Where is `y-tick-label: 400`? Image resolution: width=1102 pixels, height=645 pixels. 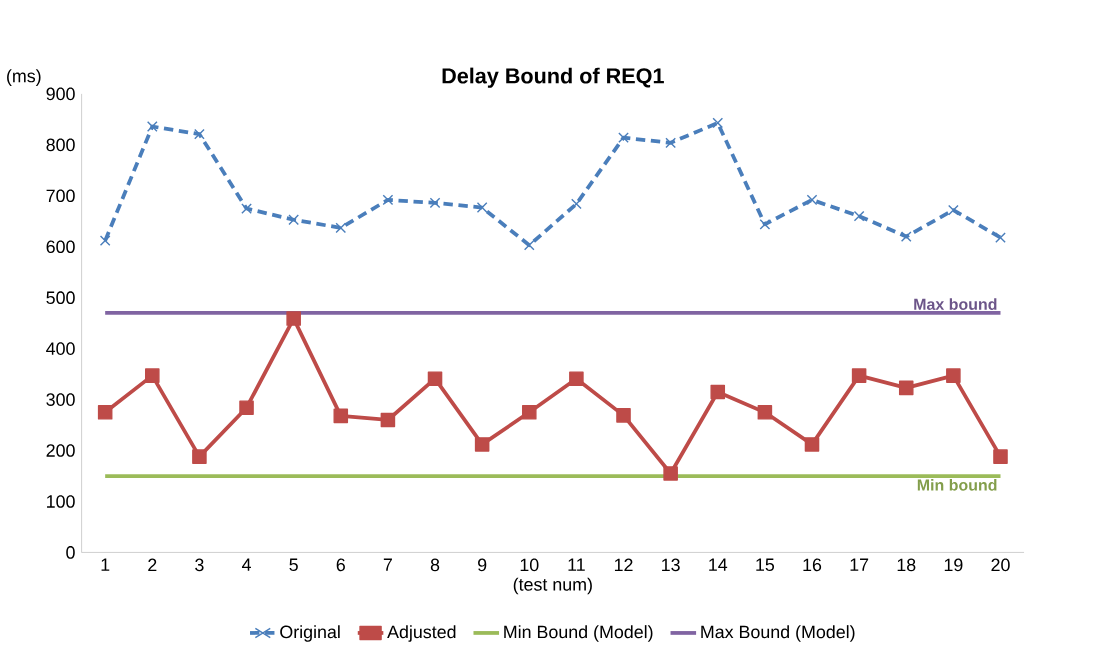 y-tick-label: 400 is located at coordinates (60, 349).